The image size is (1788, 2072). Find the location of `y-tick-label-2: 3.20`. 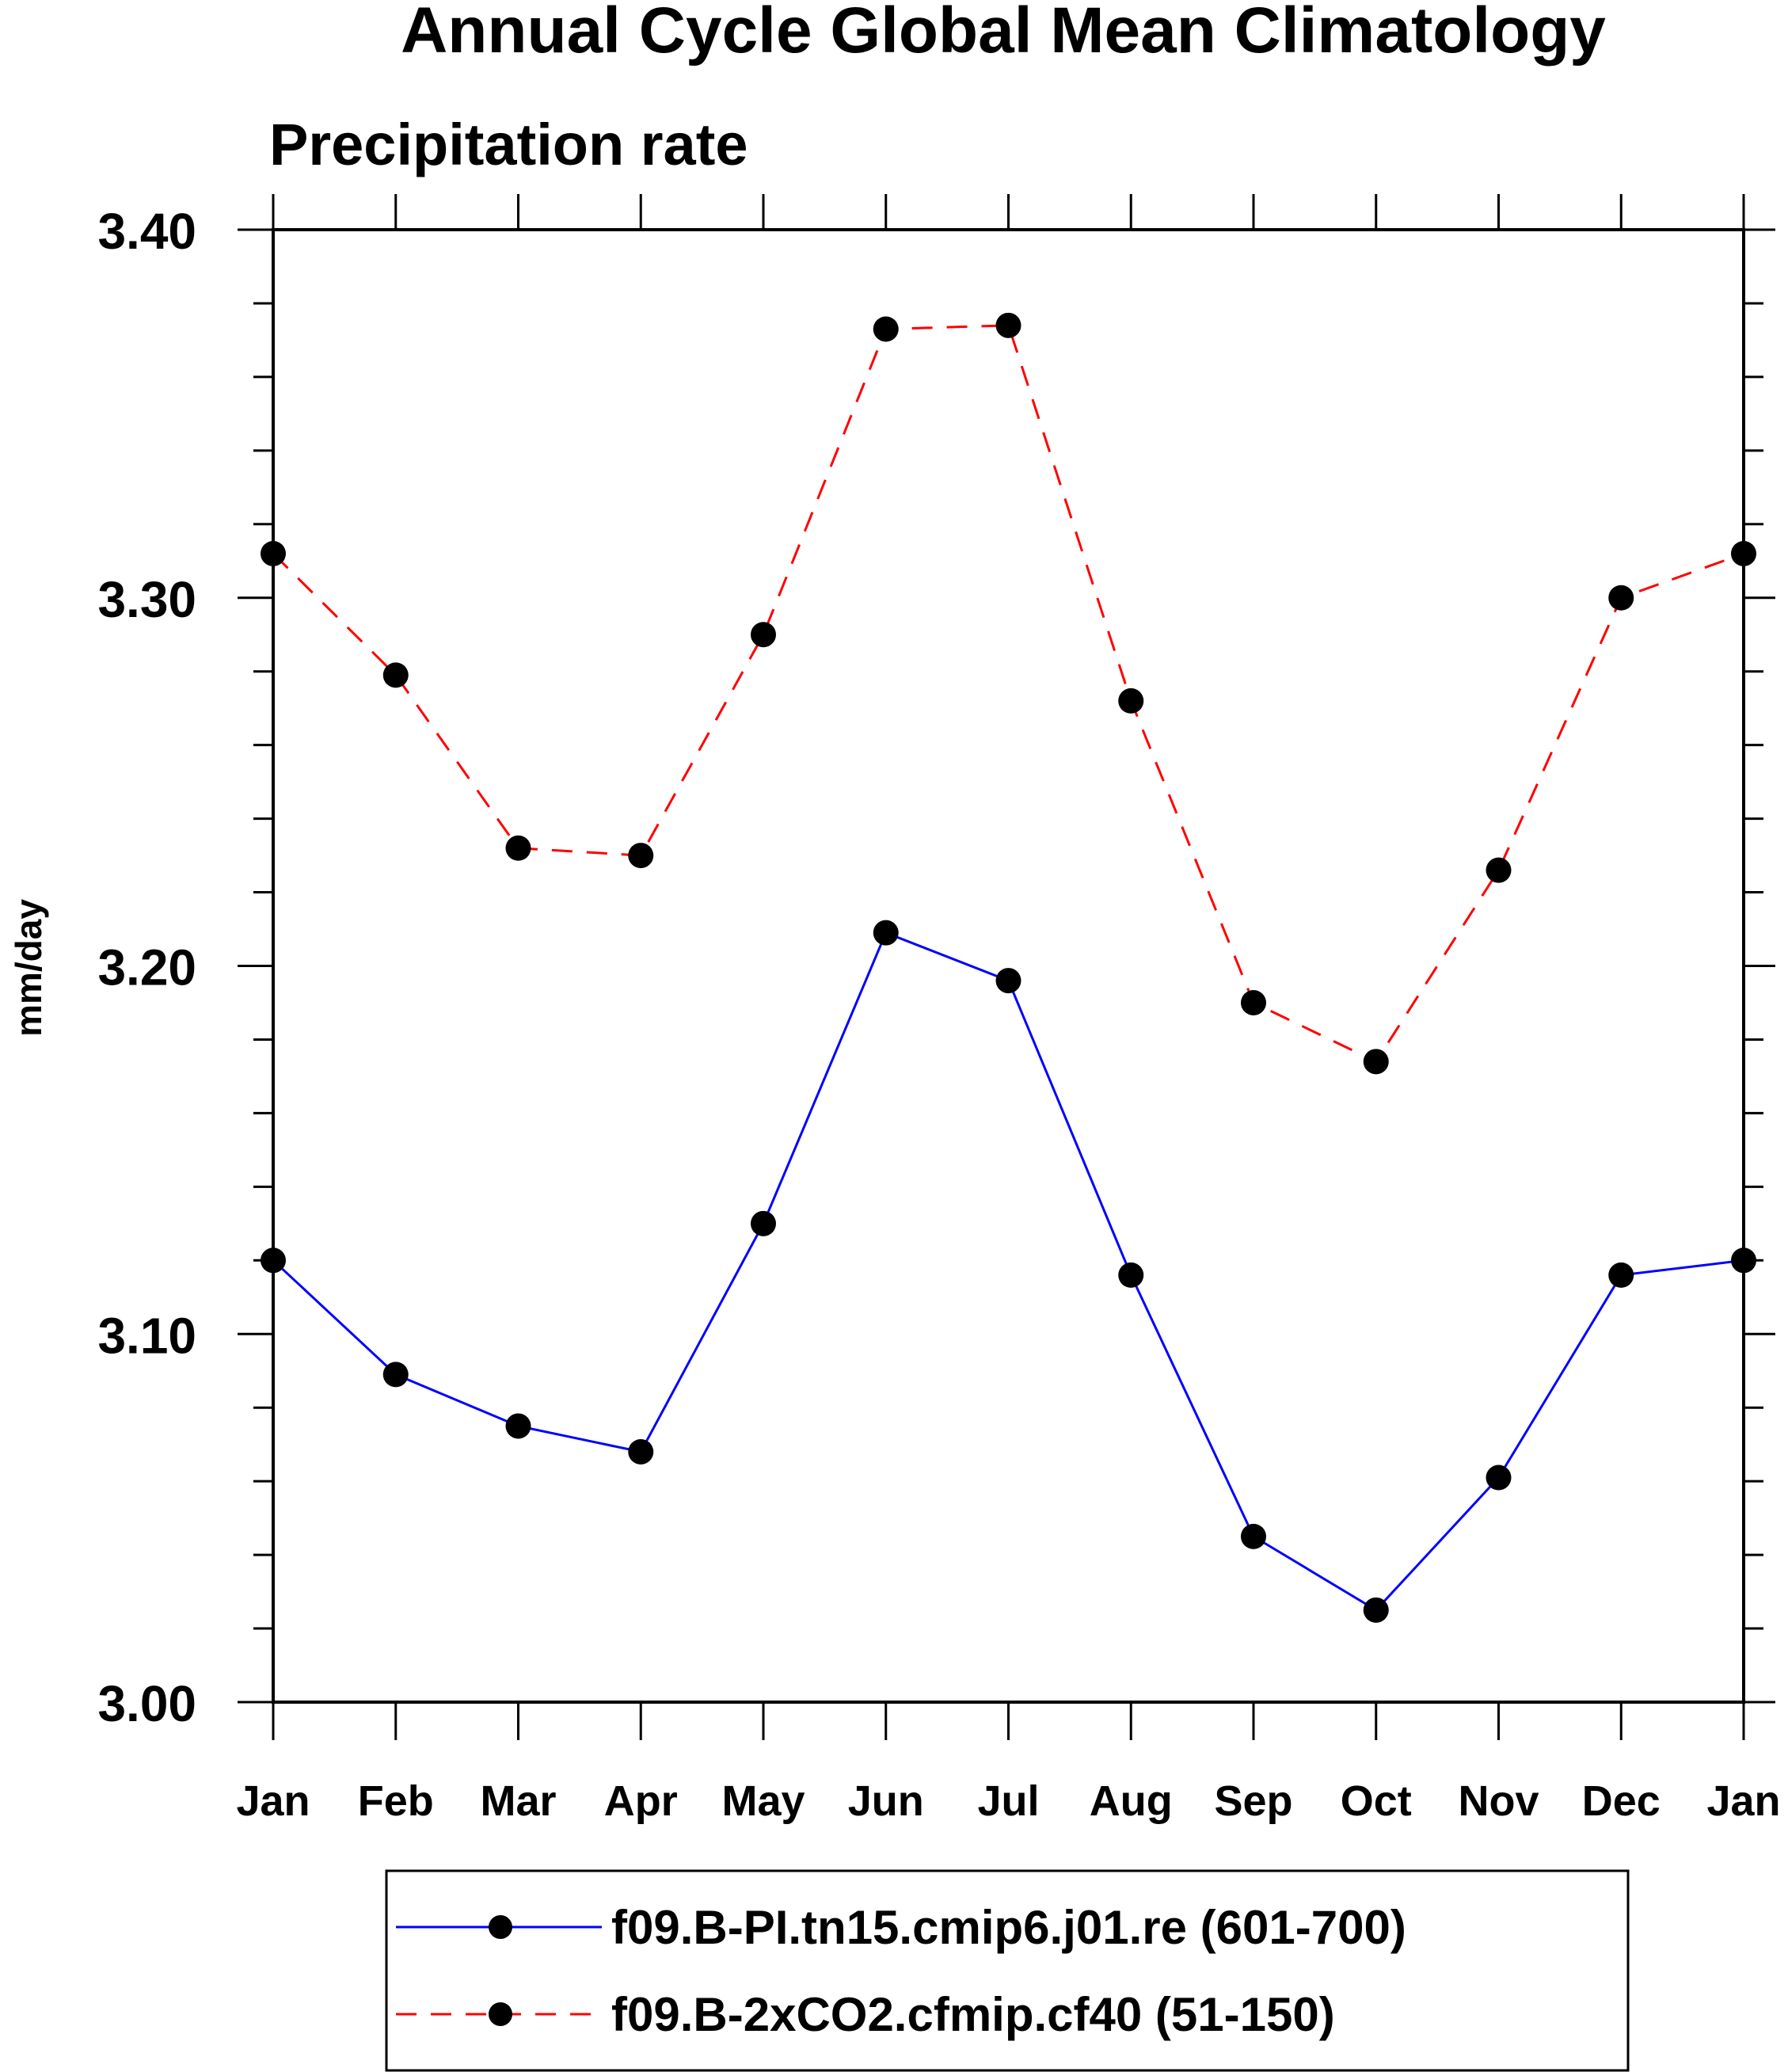

y-tick-label-2: 3.20 is located at coordinates (146, 967).